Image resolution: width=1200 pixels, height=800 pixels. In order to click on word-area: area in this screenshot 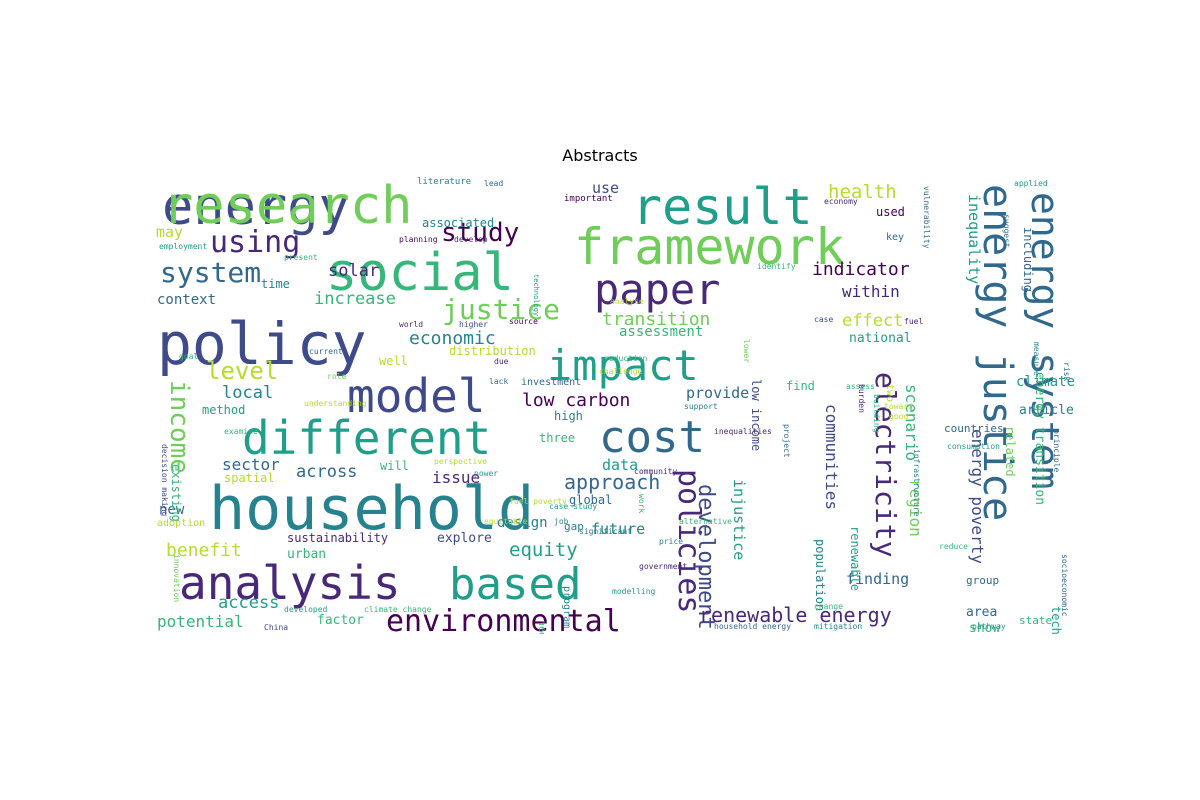, I will do `click(981, 612)`.